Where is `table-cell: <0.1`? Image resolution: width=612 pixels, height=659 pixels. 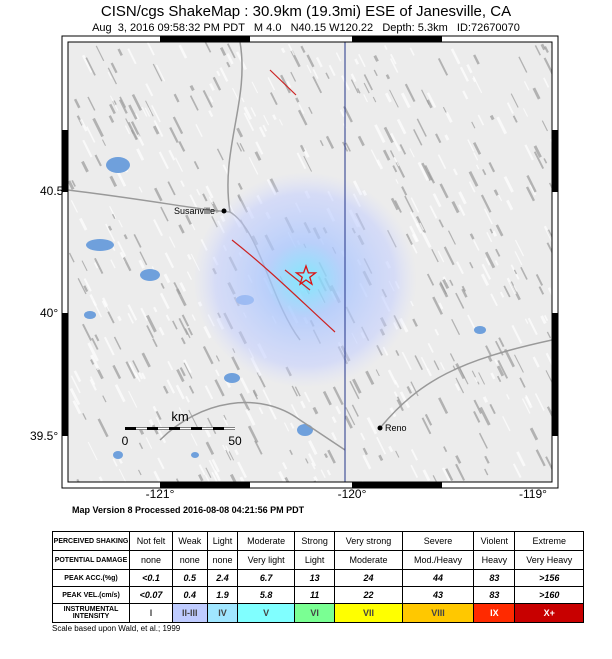 table-cell: <0.1 is located at coordinates (151, 578).